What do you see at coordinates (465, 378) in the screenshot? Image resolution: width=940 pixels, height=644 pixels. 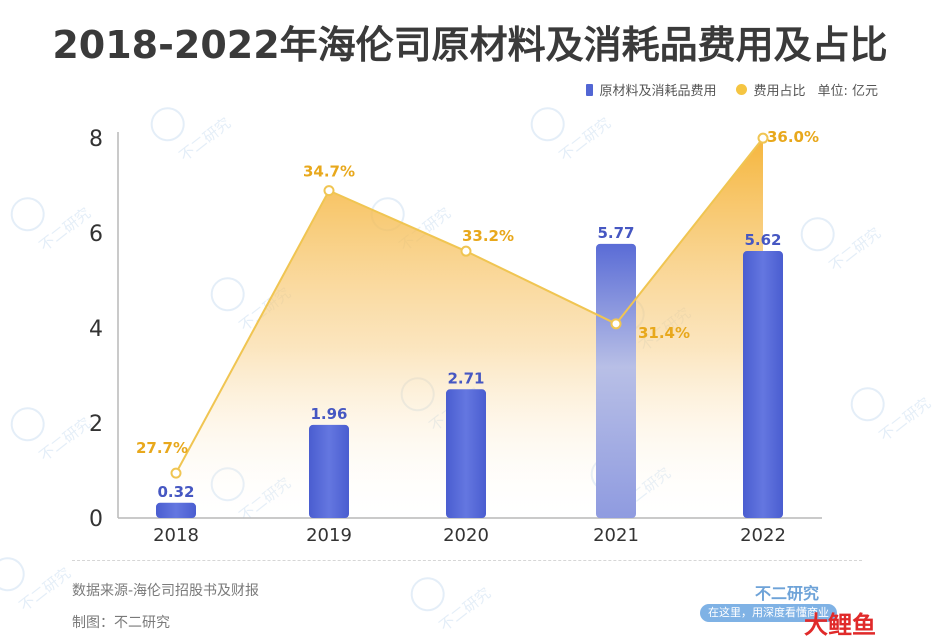 I see `bar-value-label: 2.71` at bounding box center [465, 378].